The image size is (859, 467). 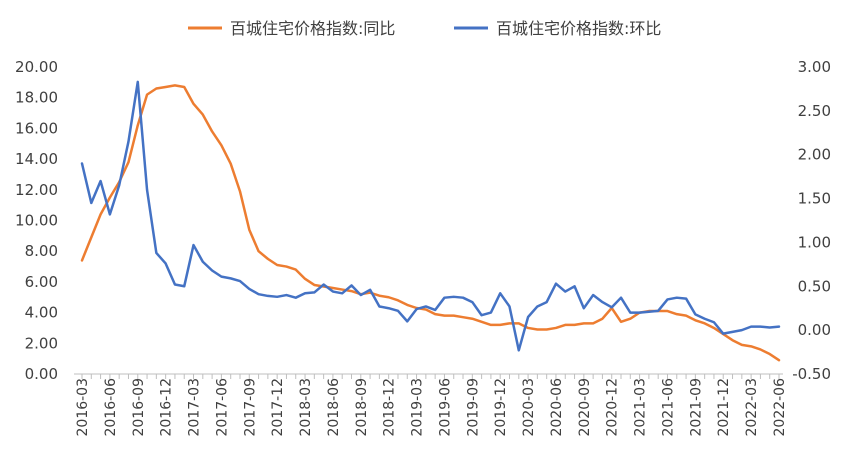 What do you see at coordinates (278, 407) in the screenshot?
I see `x-axis-tick-label: 2017-12` at bounding box center [278, 407].